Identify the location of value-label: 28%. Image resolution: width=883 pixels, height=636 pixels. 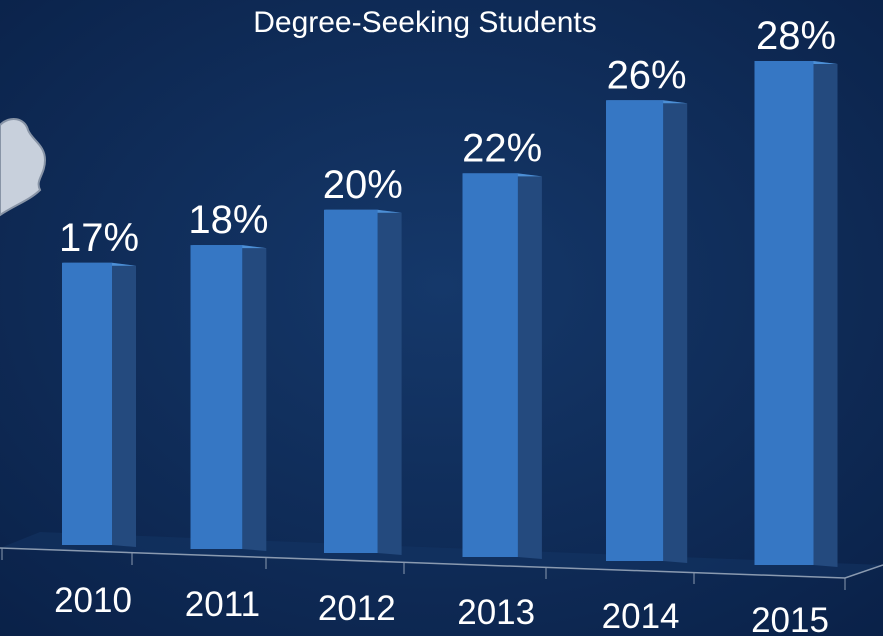
(796, 36).